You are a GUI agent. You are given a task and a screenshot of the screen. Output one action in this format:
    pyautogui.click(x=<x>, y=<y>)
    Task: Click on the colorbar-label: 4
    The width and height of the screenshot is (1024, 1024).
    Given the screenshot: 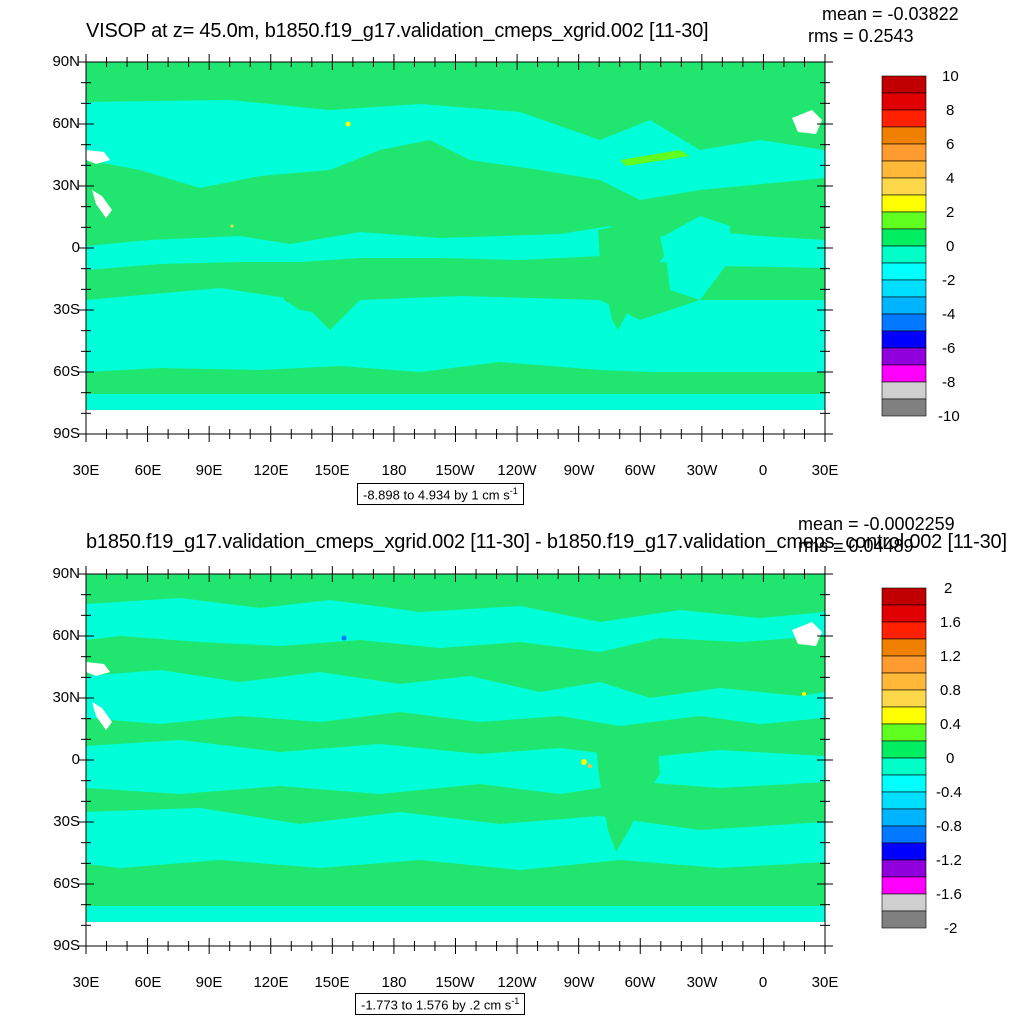 What is the action you would take?
    pyautogui.click(x=950, y=178)
    